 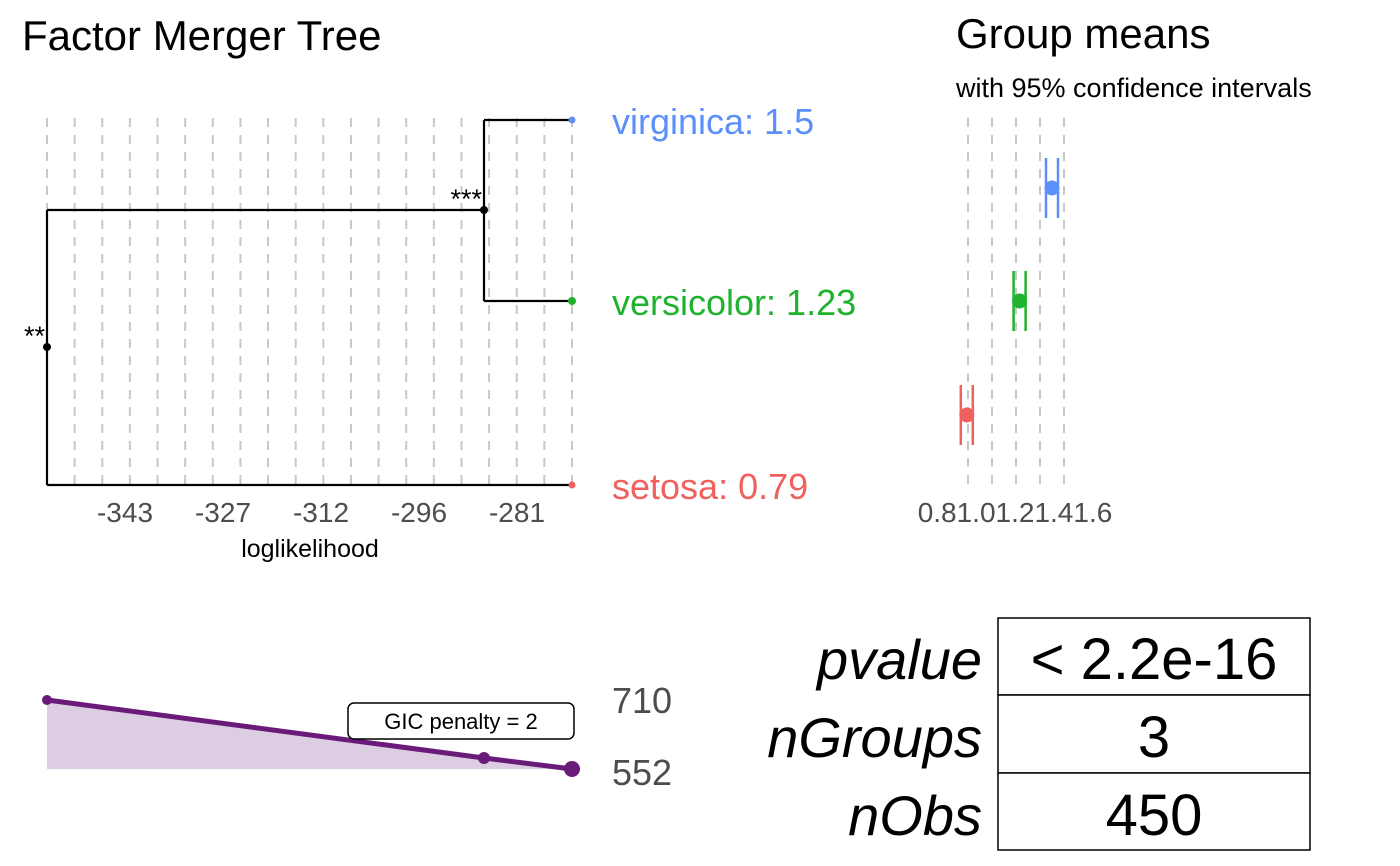 What do you see at coordinates (1154, 659) in the screenshot?
I see `stats-value-pvalue: < 2.2e-16` at bounding box center [1154, 659].